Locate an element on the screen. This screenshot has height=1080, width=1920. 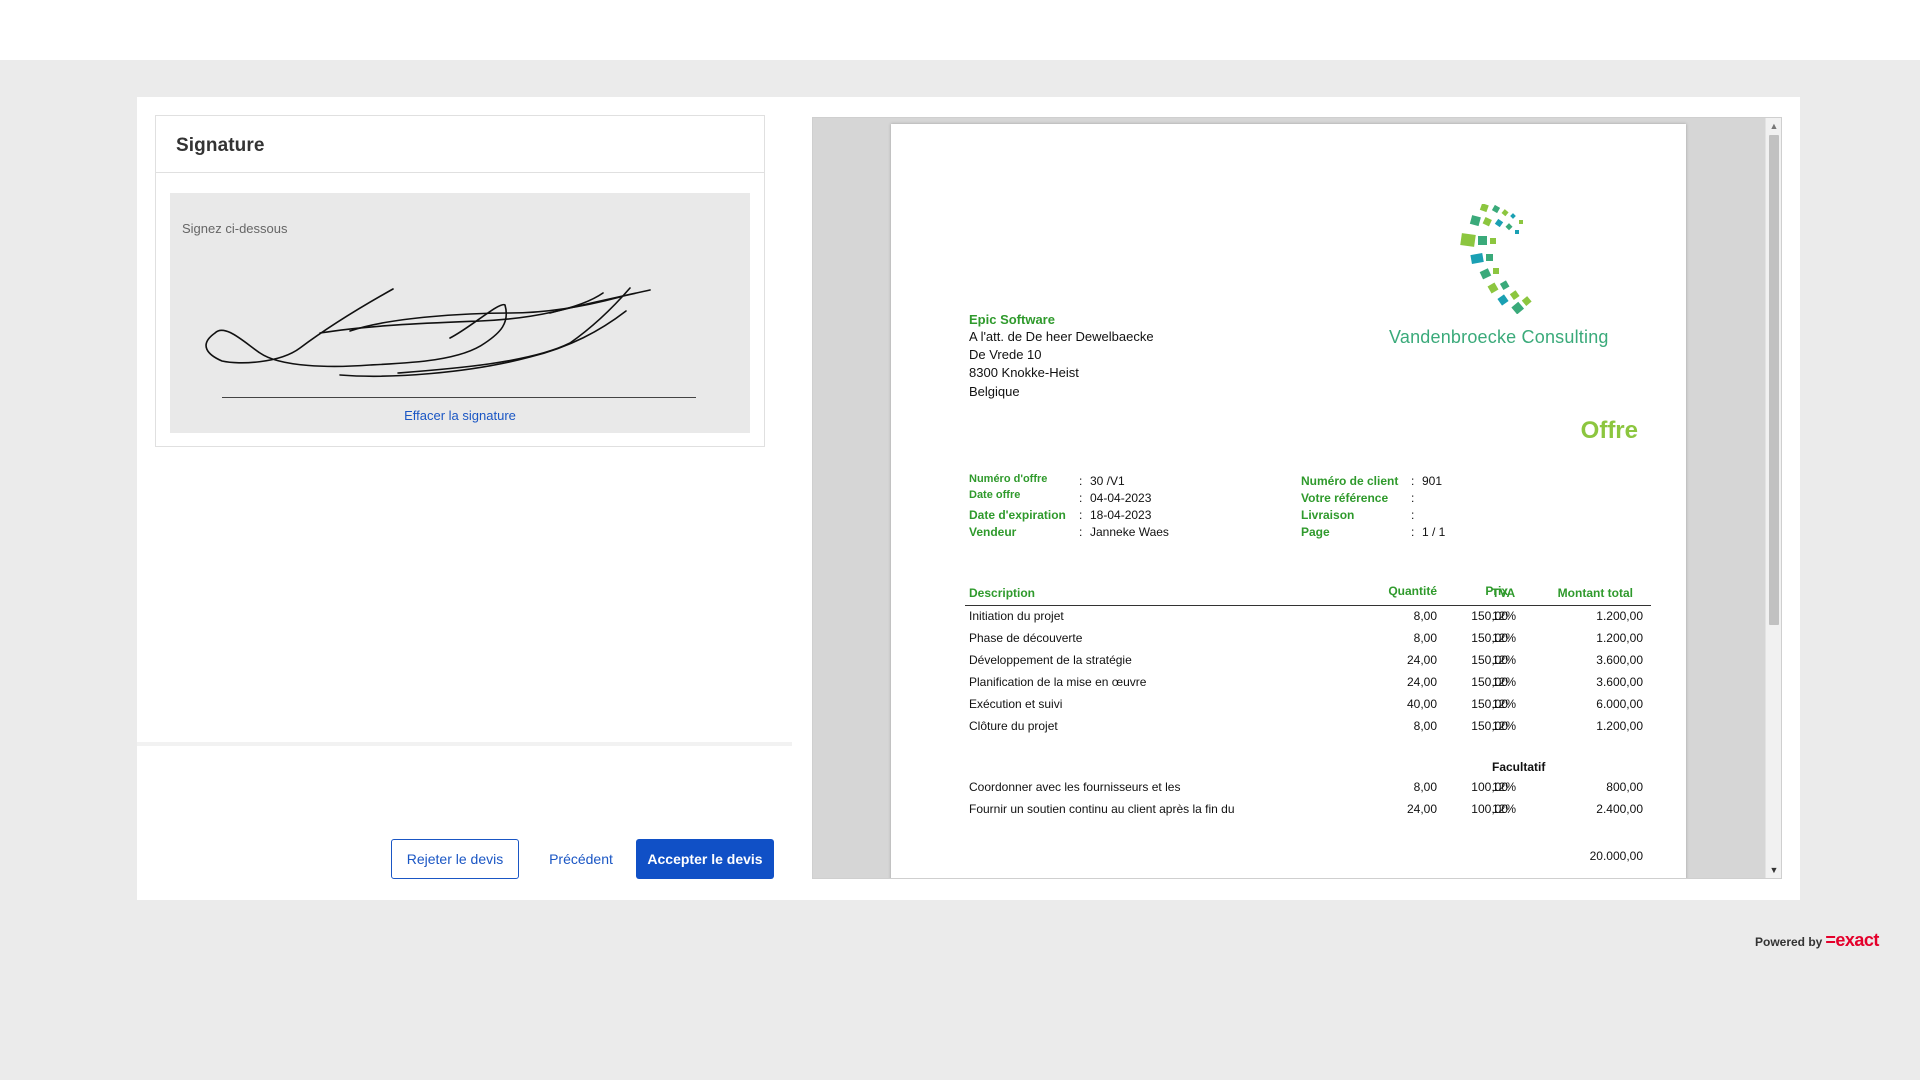
cell-description: Clôture du projet is located at coordinates (1013, 726).